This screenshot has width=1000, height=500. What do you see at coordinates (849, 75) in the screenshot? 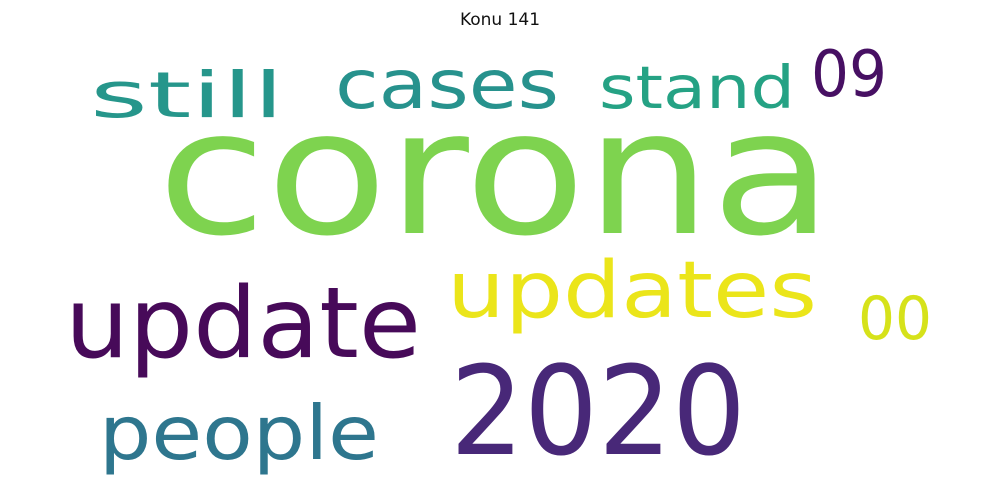
I see `cloud-word: 09` at bounding box center [849, 75].